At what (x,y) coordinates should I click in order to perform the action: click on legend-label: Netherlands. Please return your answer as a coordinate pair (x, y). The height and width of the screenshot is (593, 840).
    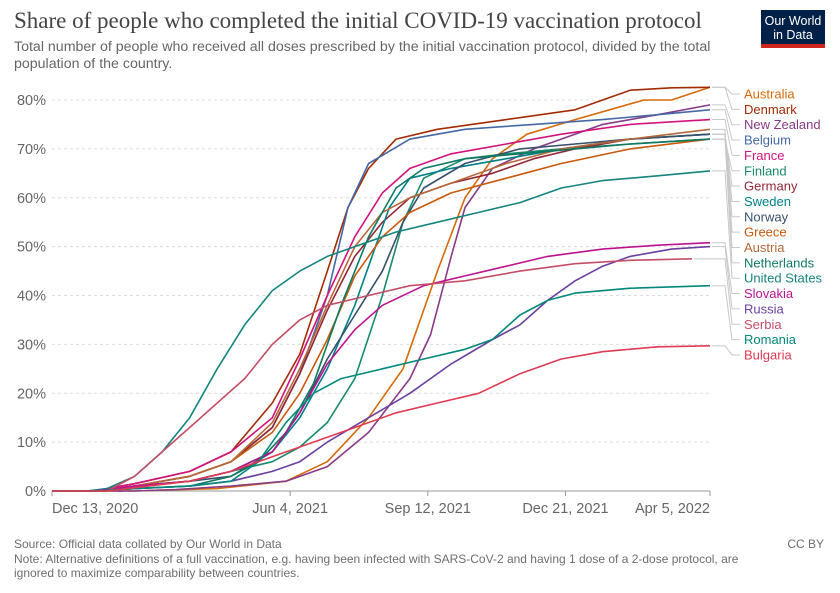
    Looking at the image, I should click on (779, 262).